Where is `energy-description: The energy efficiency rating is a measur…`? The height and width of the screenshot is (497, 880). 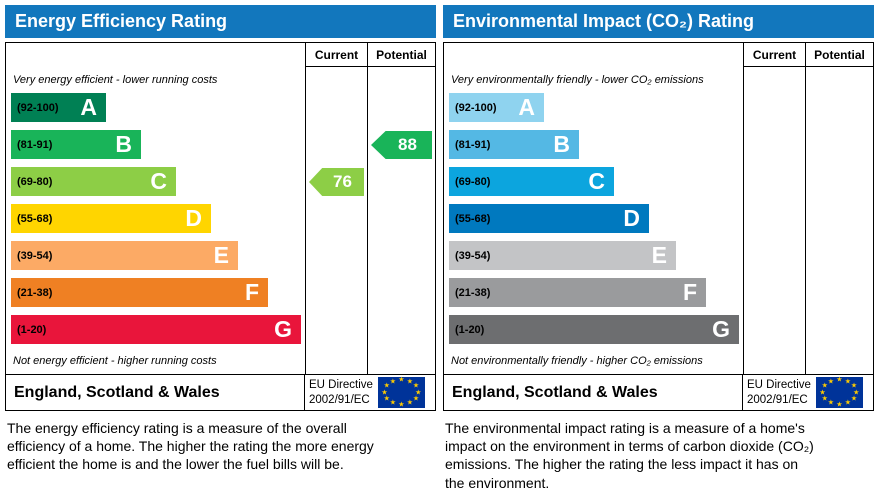 energy-description: The energy efficiency rating is a measur… is located at coordinates (190, 446).